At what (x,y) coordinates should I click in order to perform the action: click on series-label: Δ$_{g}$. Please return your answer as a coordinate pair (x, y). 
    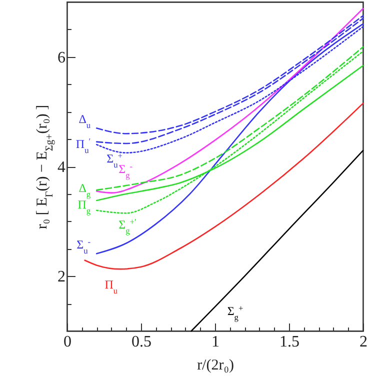
    Looking at the image, I should click on (85, 190).